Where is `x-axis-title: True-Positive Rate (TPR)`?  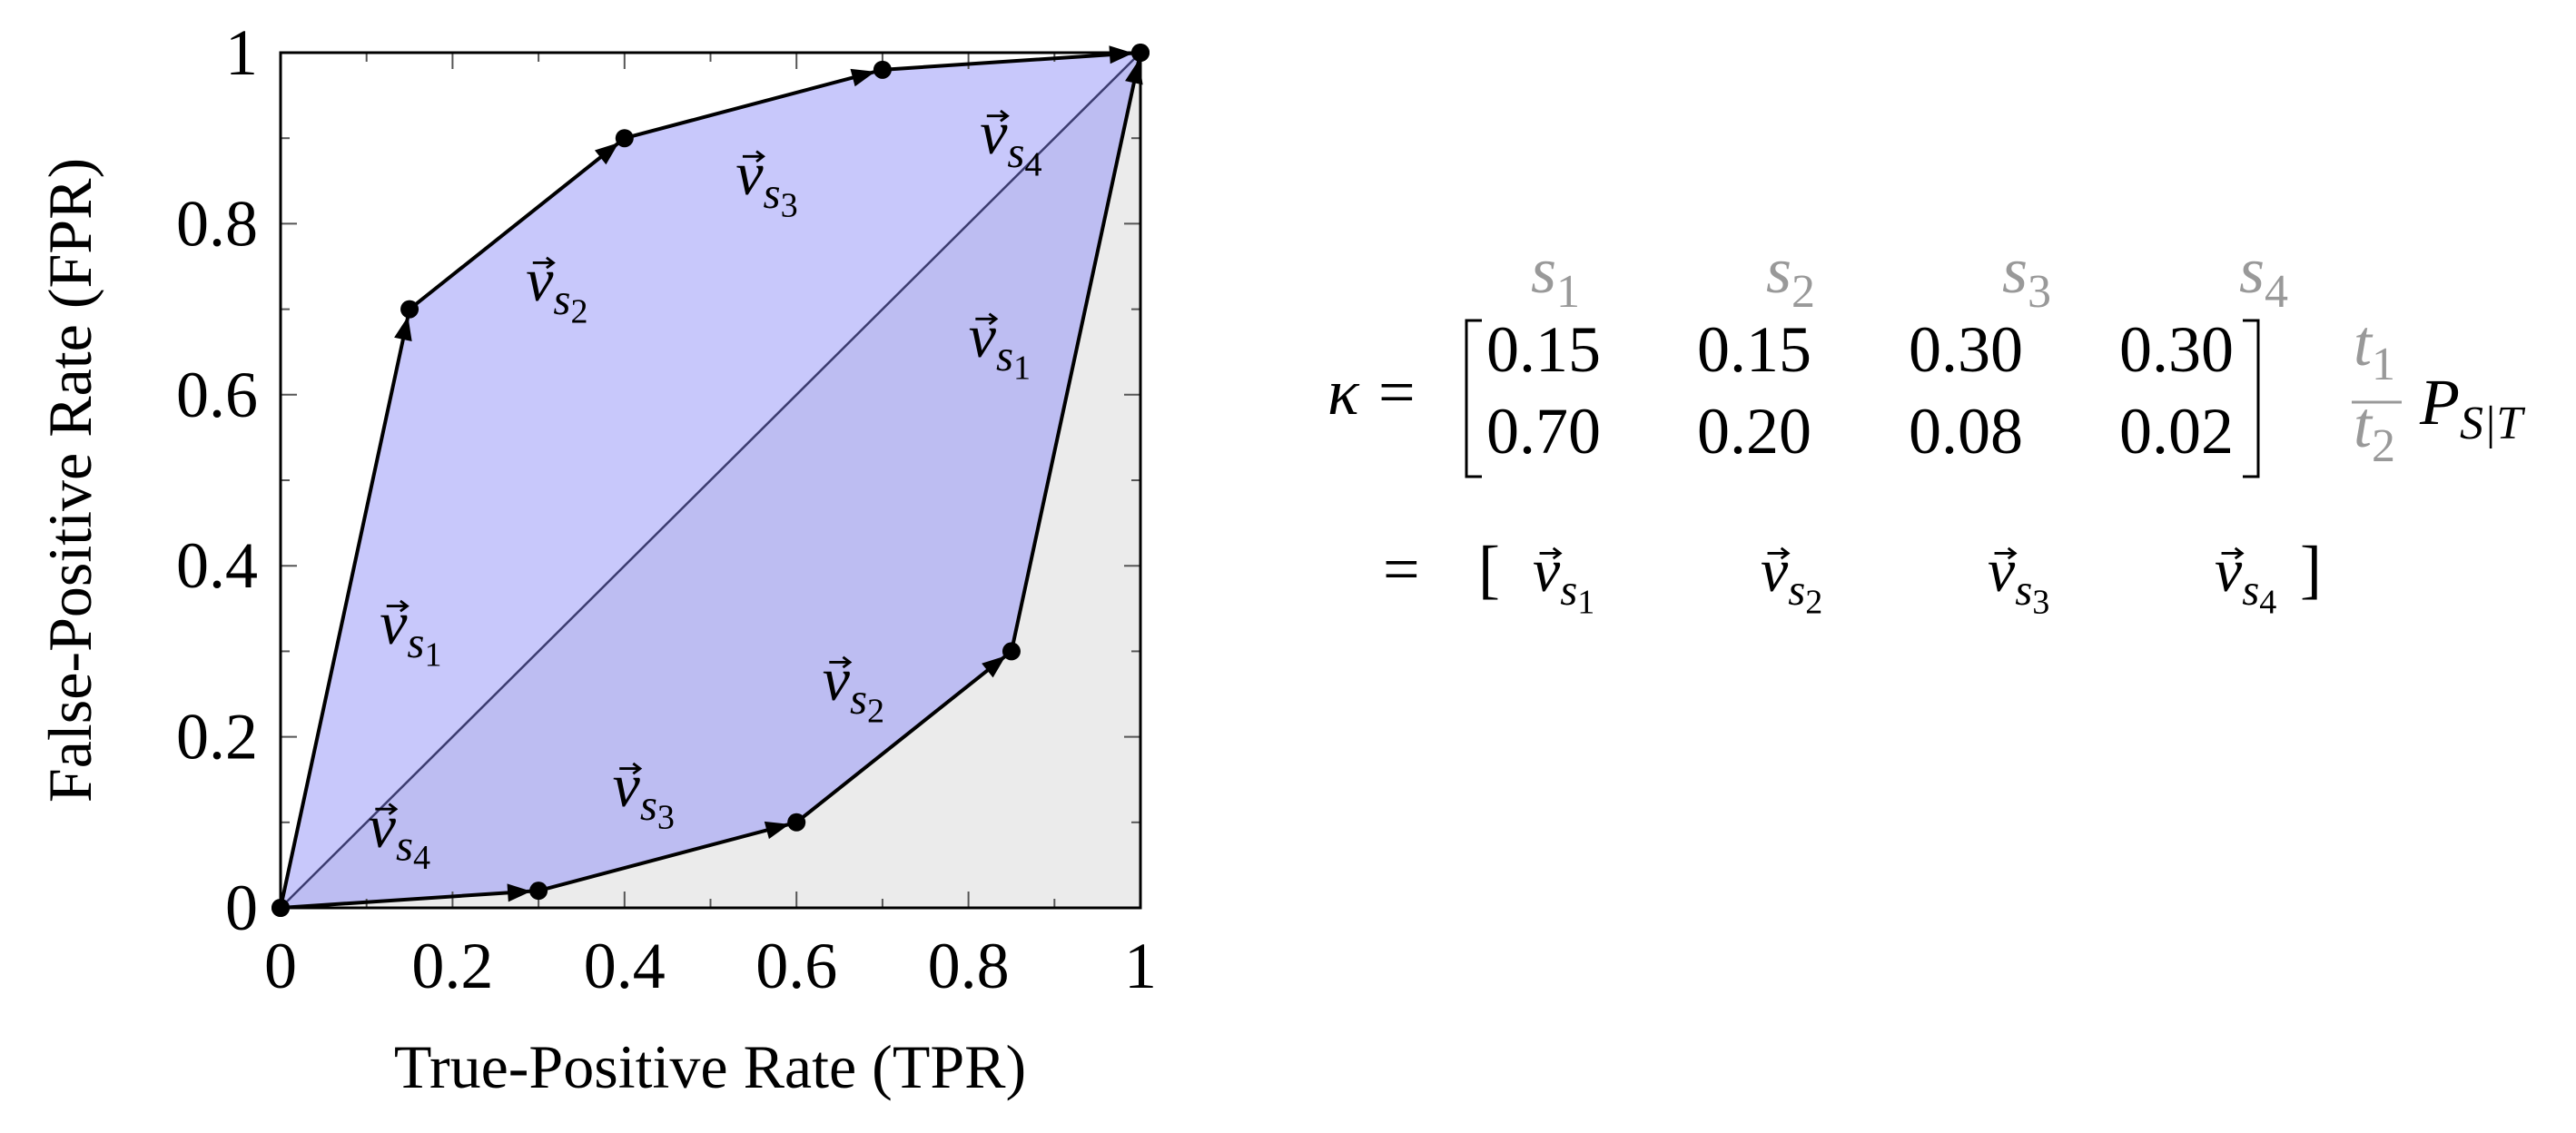
x-axis-title: True-Positive Rate (TPR) is located at coordinates (710, 1066).